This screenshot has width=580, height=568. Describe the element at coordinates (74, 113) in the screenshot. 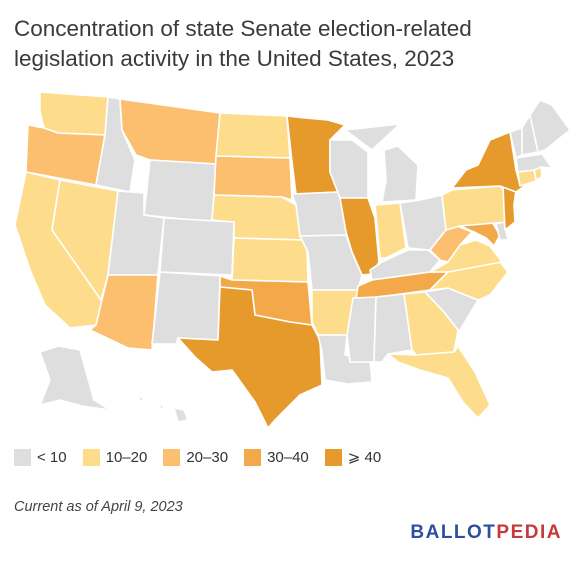

I see `state-washington` at that location.